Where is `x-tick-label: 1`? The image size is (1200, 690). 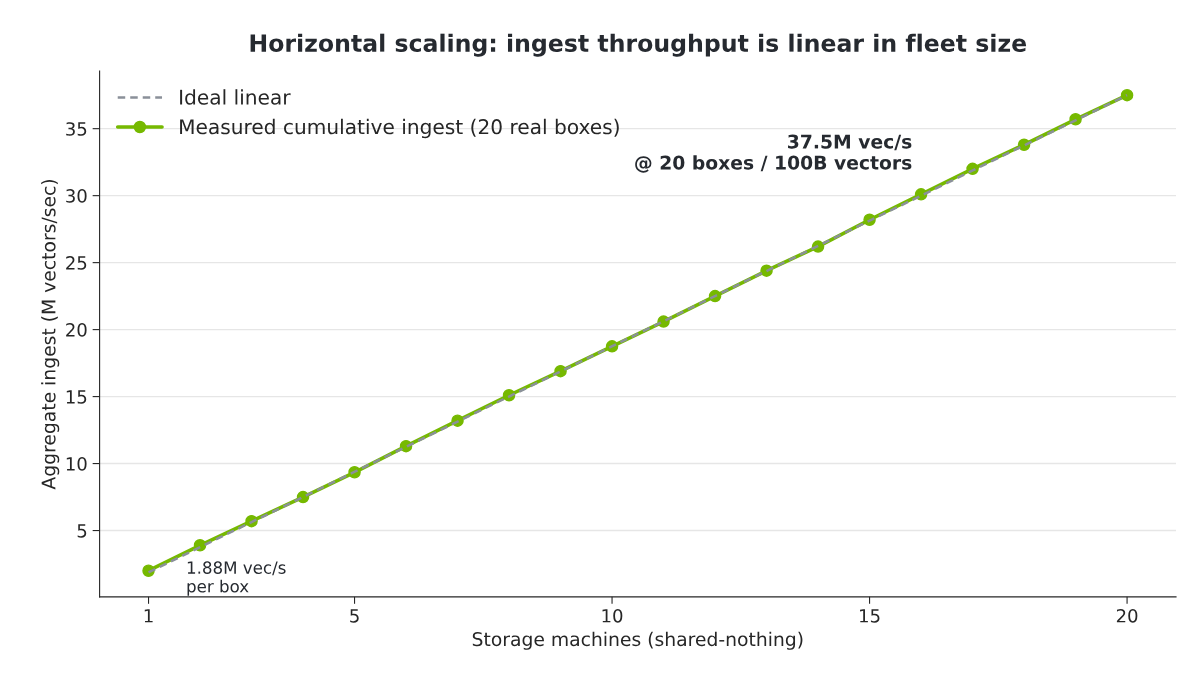 x-tick-label: 1 is located at coordinates (148, 616).